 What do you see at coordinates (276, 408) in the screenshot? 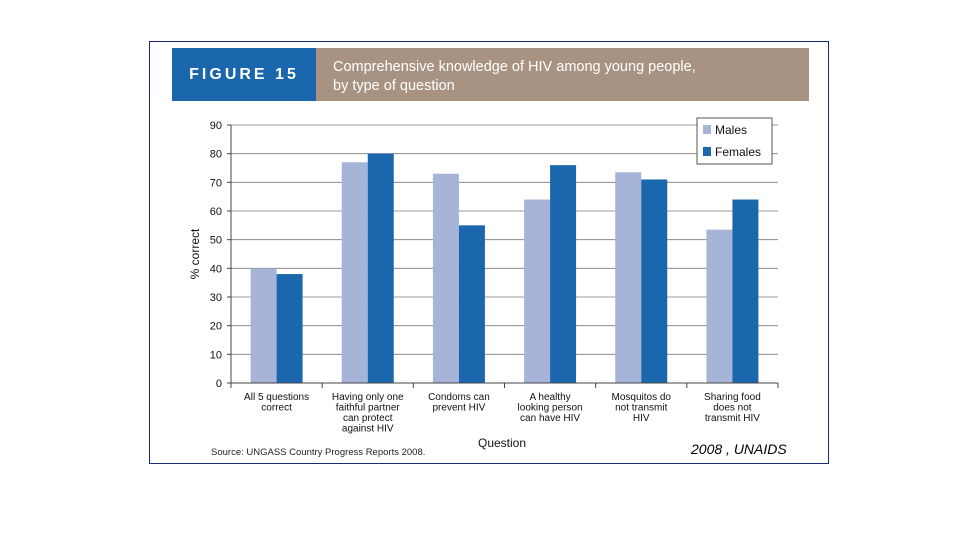
I see `x-tick-label: correct` at bounding box center [276, 408].